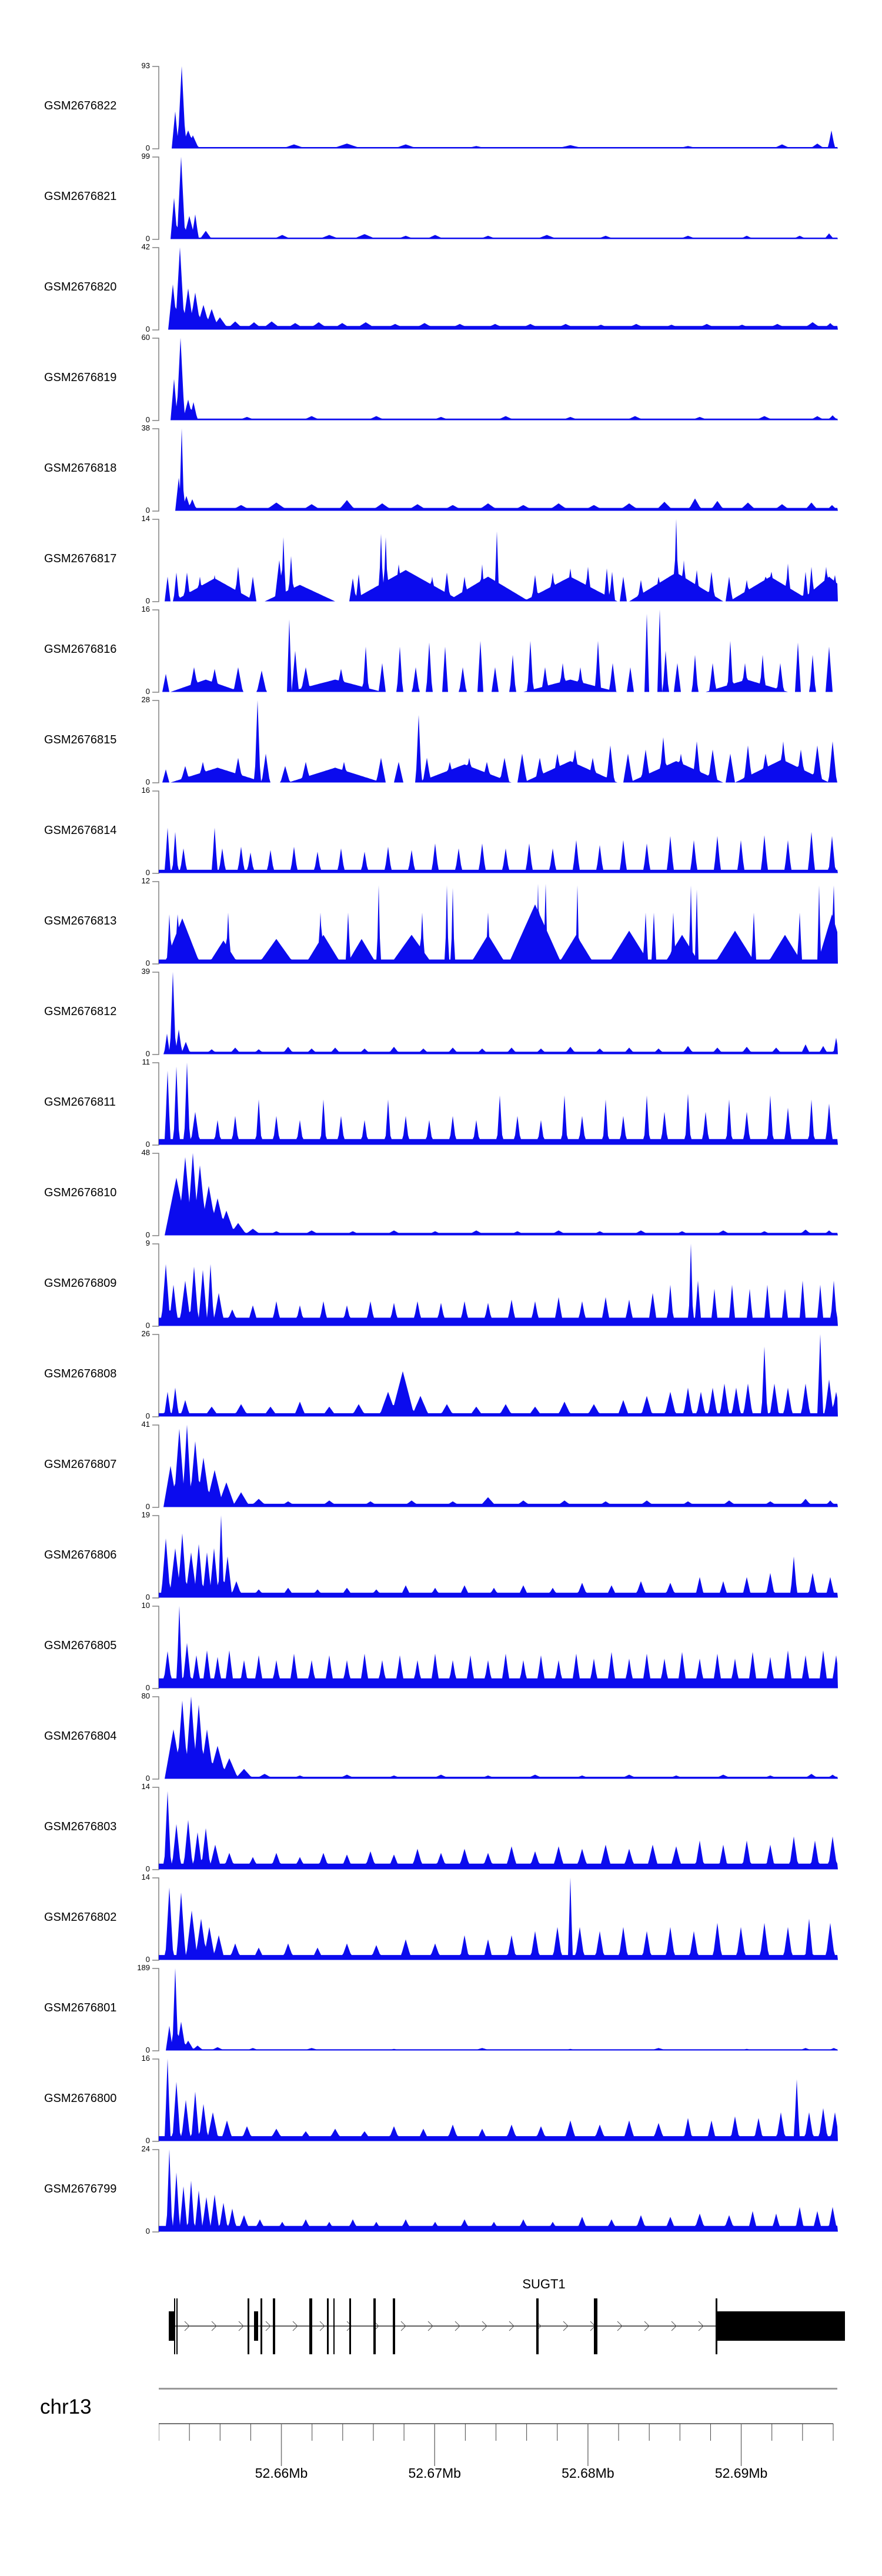  I want to click on ruler-major-label: 52.66Mb, so click(281, 2473).